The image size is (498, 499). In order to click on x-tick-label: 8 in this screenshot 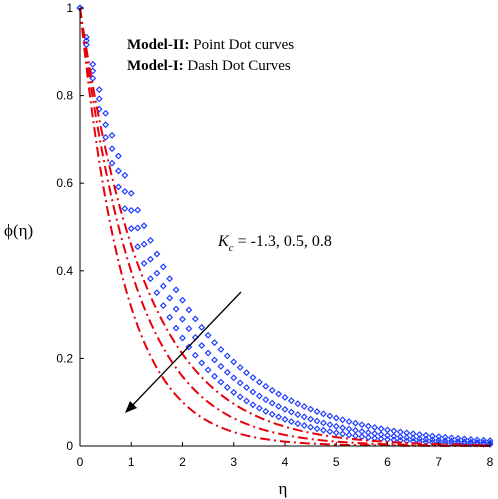, I will do `click(490, 462)`.